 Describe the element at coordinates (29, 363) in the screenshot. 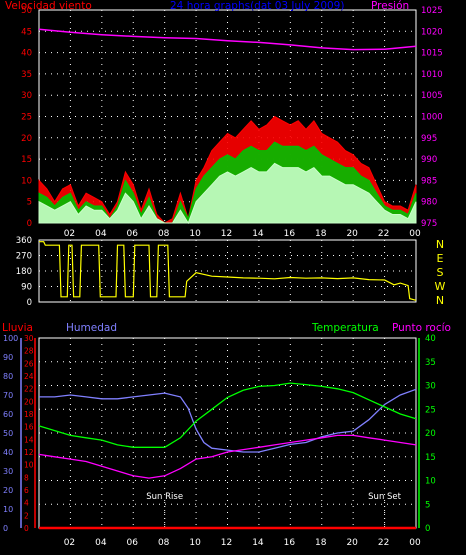

I see `rain-tick: 26` at that location.